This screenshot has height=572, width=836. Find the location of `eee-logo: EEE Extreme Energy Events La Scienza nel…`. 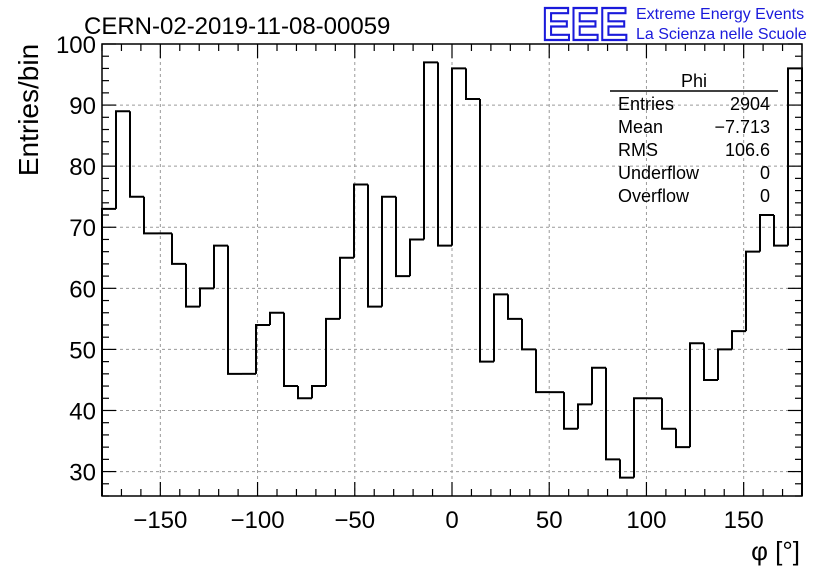

eee-logo: EEE Extreme Energy Events La Scienza nel… is located at coordinates (674, 25).